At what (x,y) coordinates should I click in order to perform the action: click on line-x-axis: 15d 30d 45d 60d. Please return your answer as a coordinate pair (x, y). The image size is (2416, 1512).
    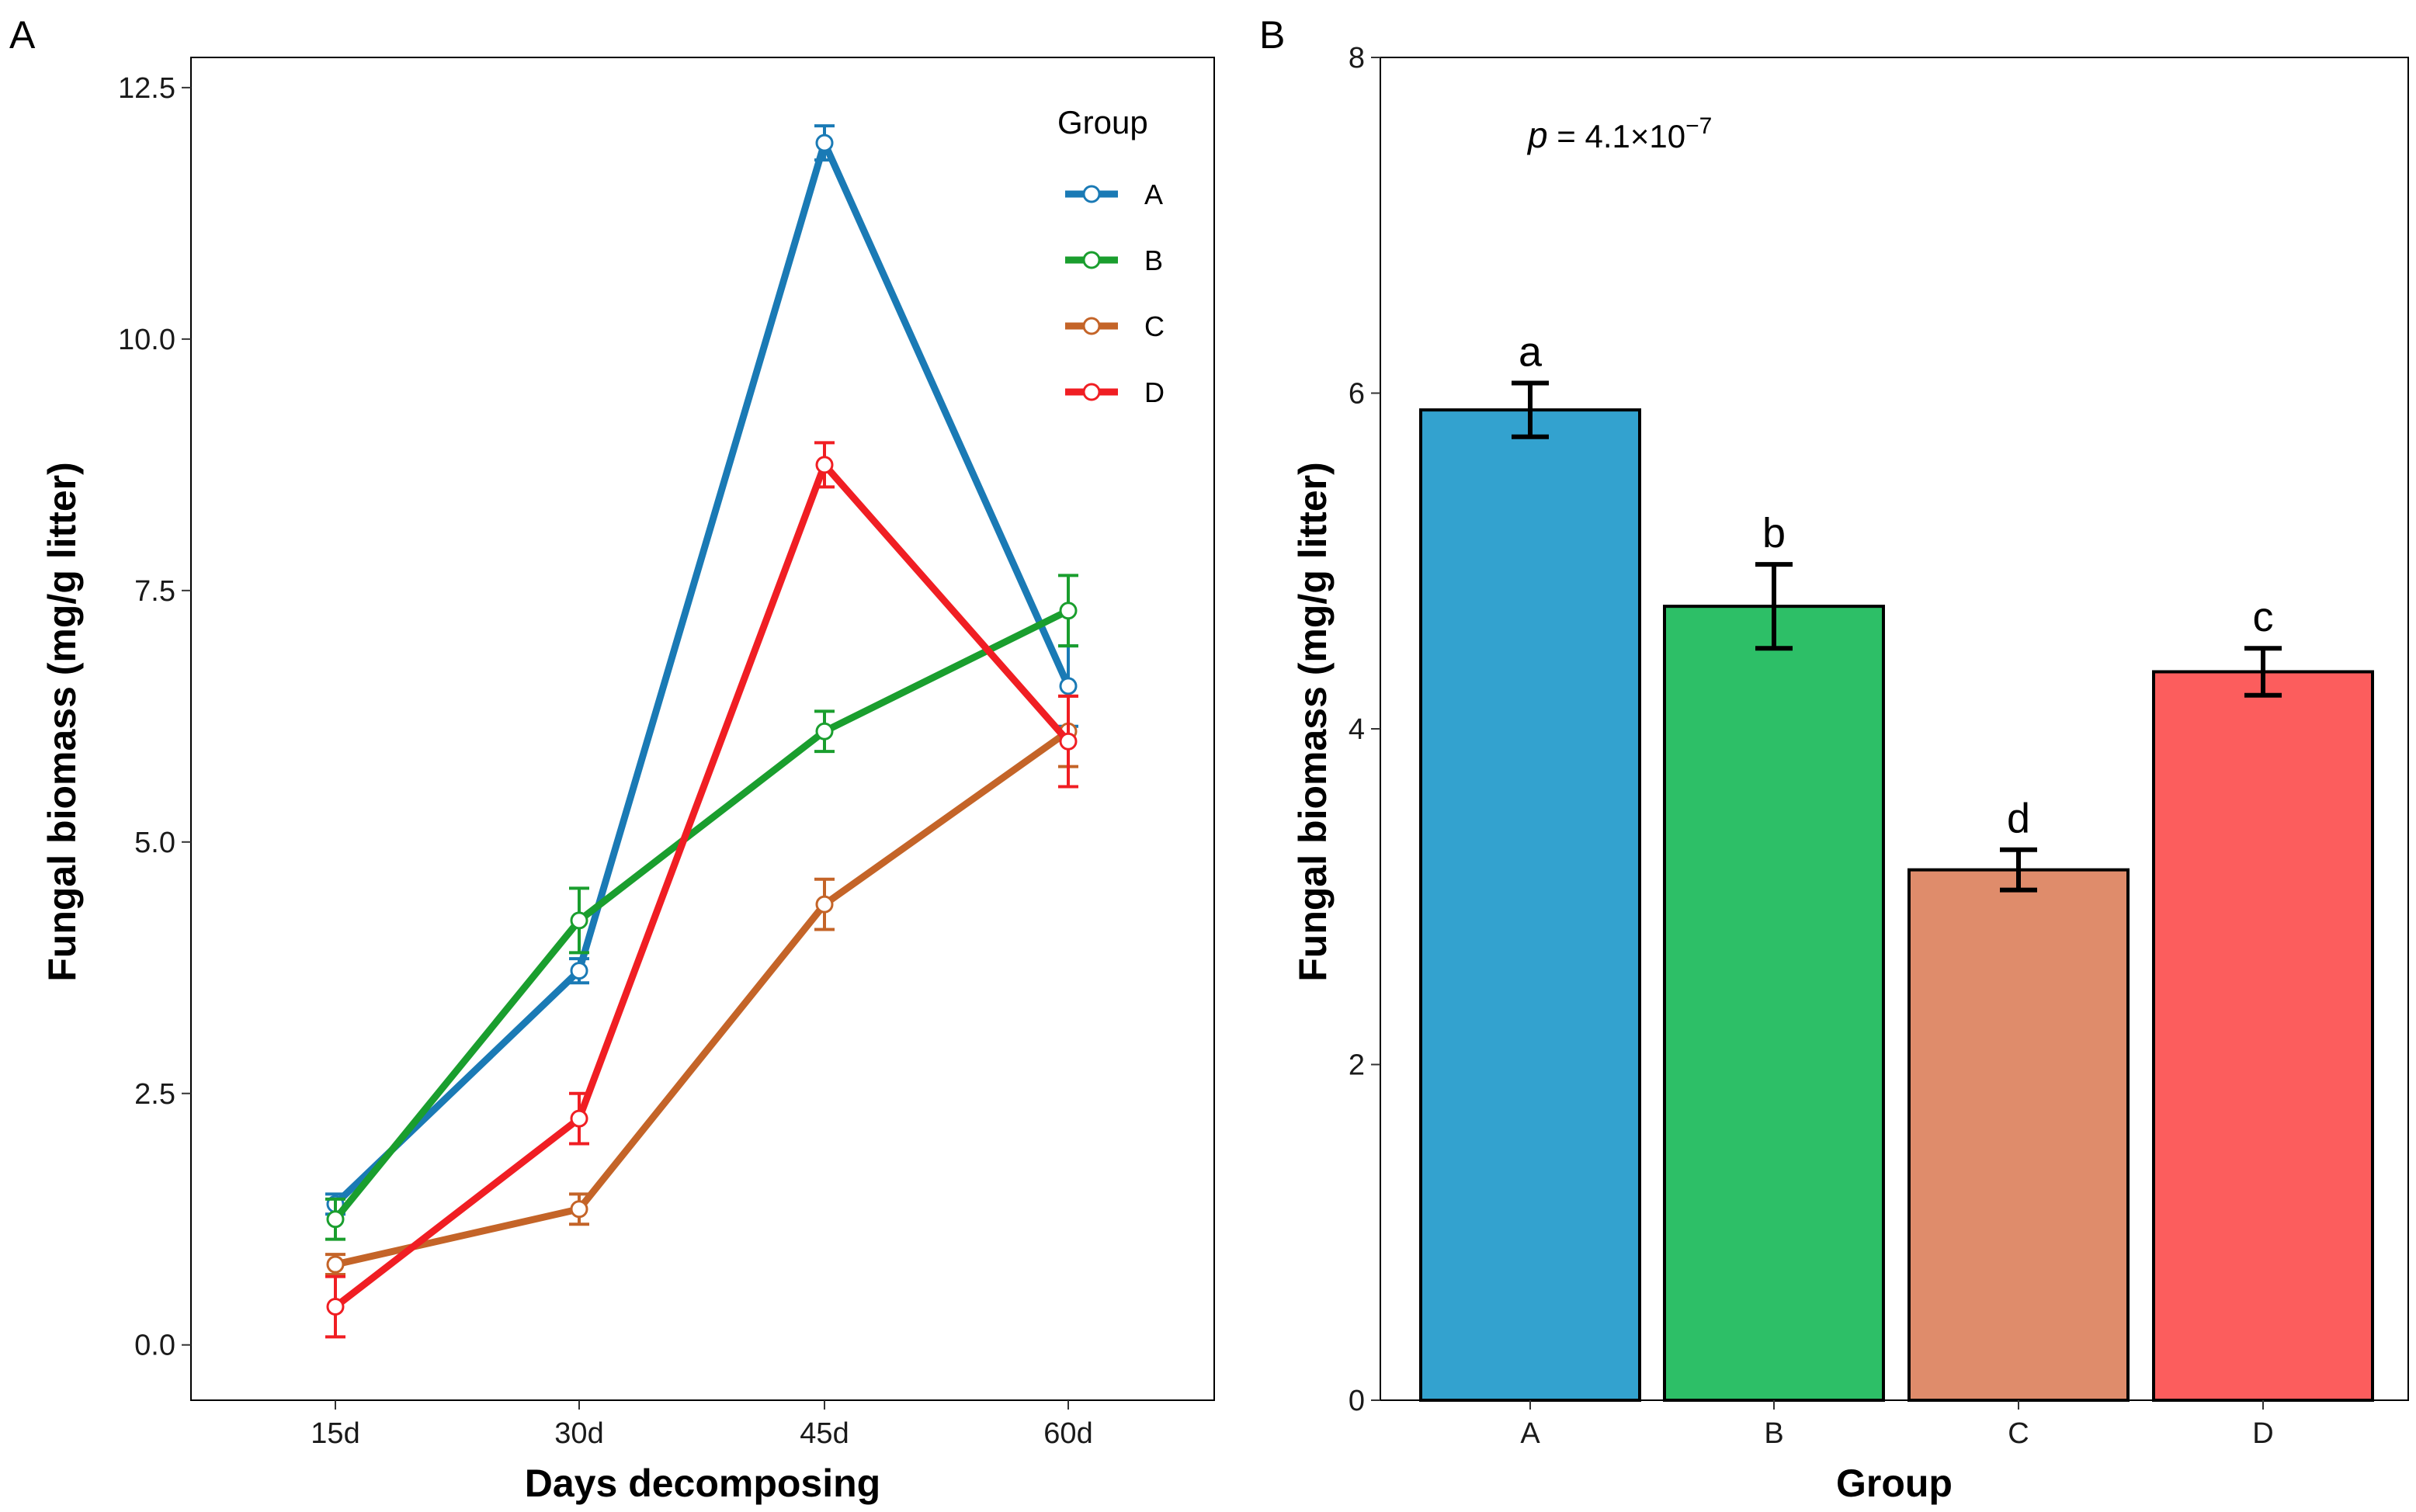
    Looking at the image, I should click on (702, 1425).